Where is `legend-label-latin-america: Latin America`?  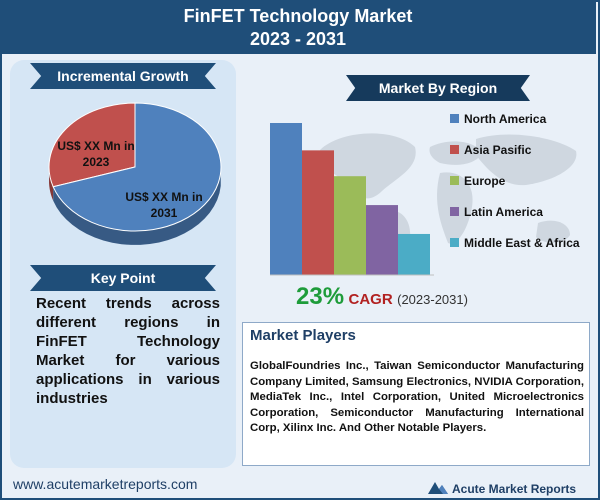 legend-label-latin-america: Latin America is located at coordinates (503, 212).